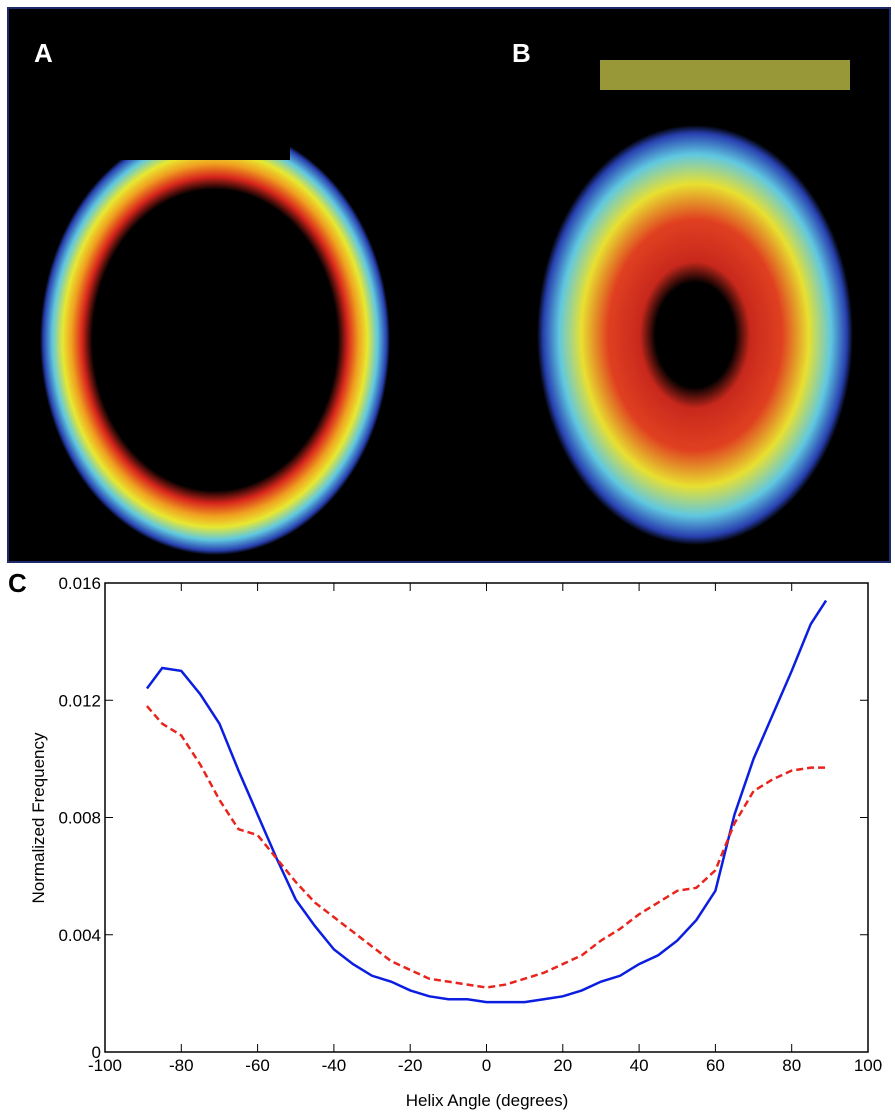  What do you see at coordinates (334, 1065) in the screenshot?
I see `x-tick-label: -40` at bounding box center [334, 1065].